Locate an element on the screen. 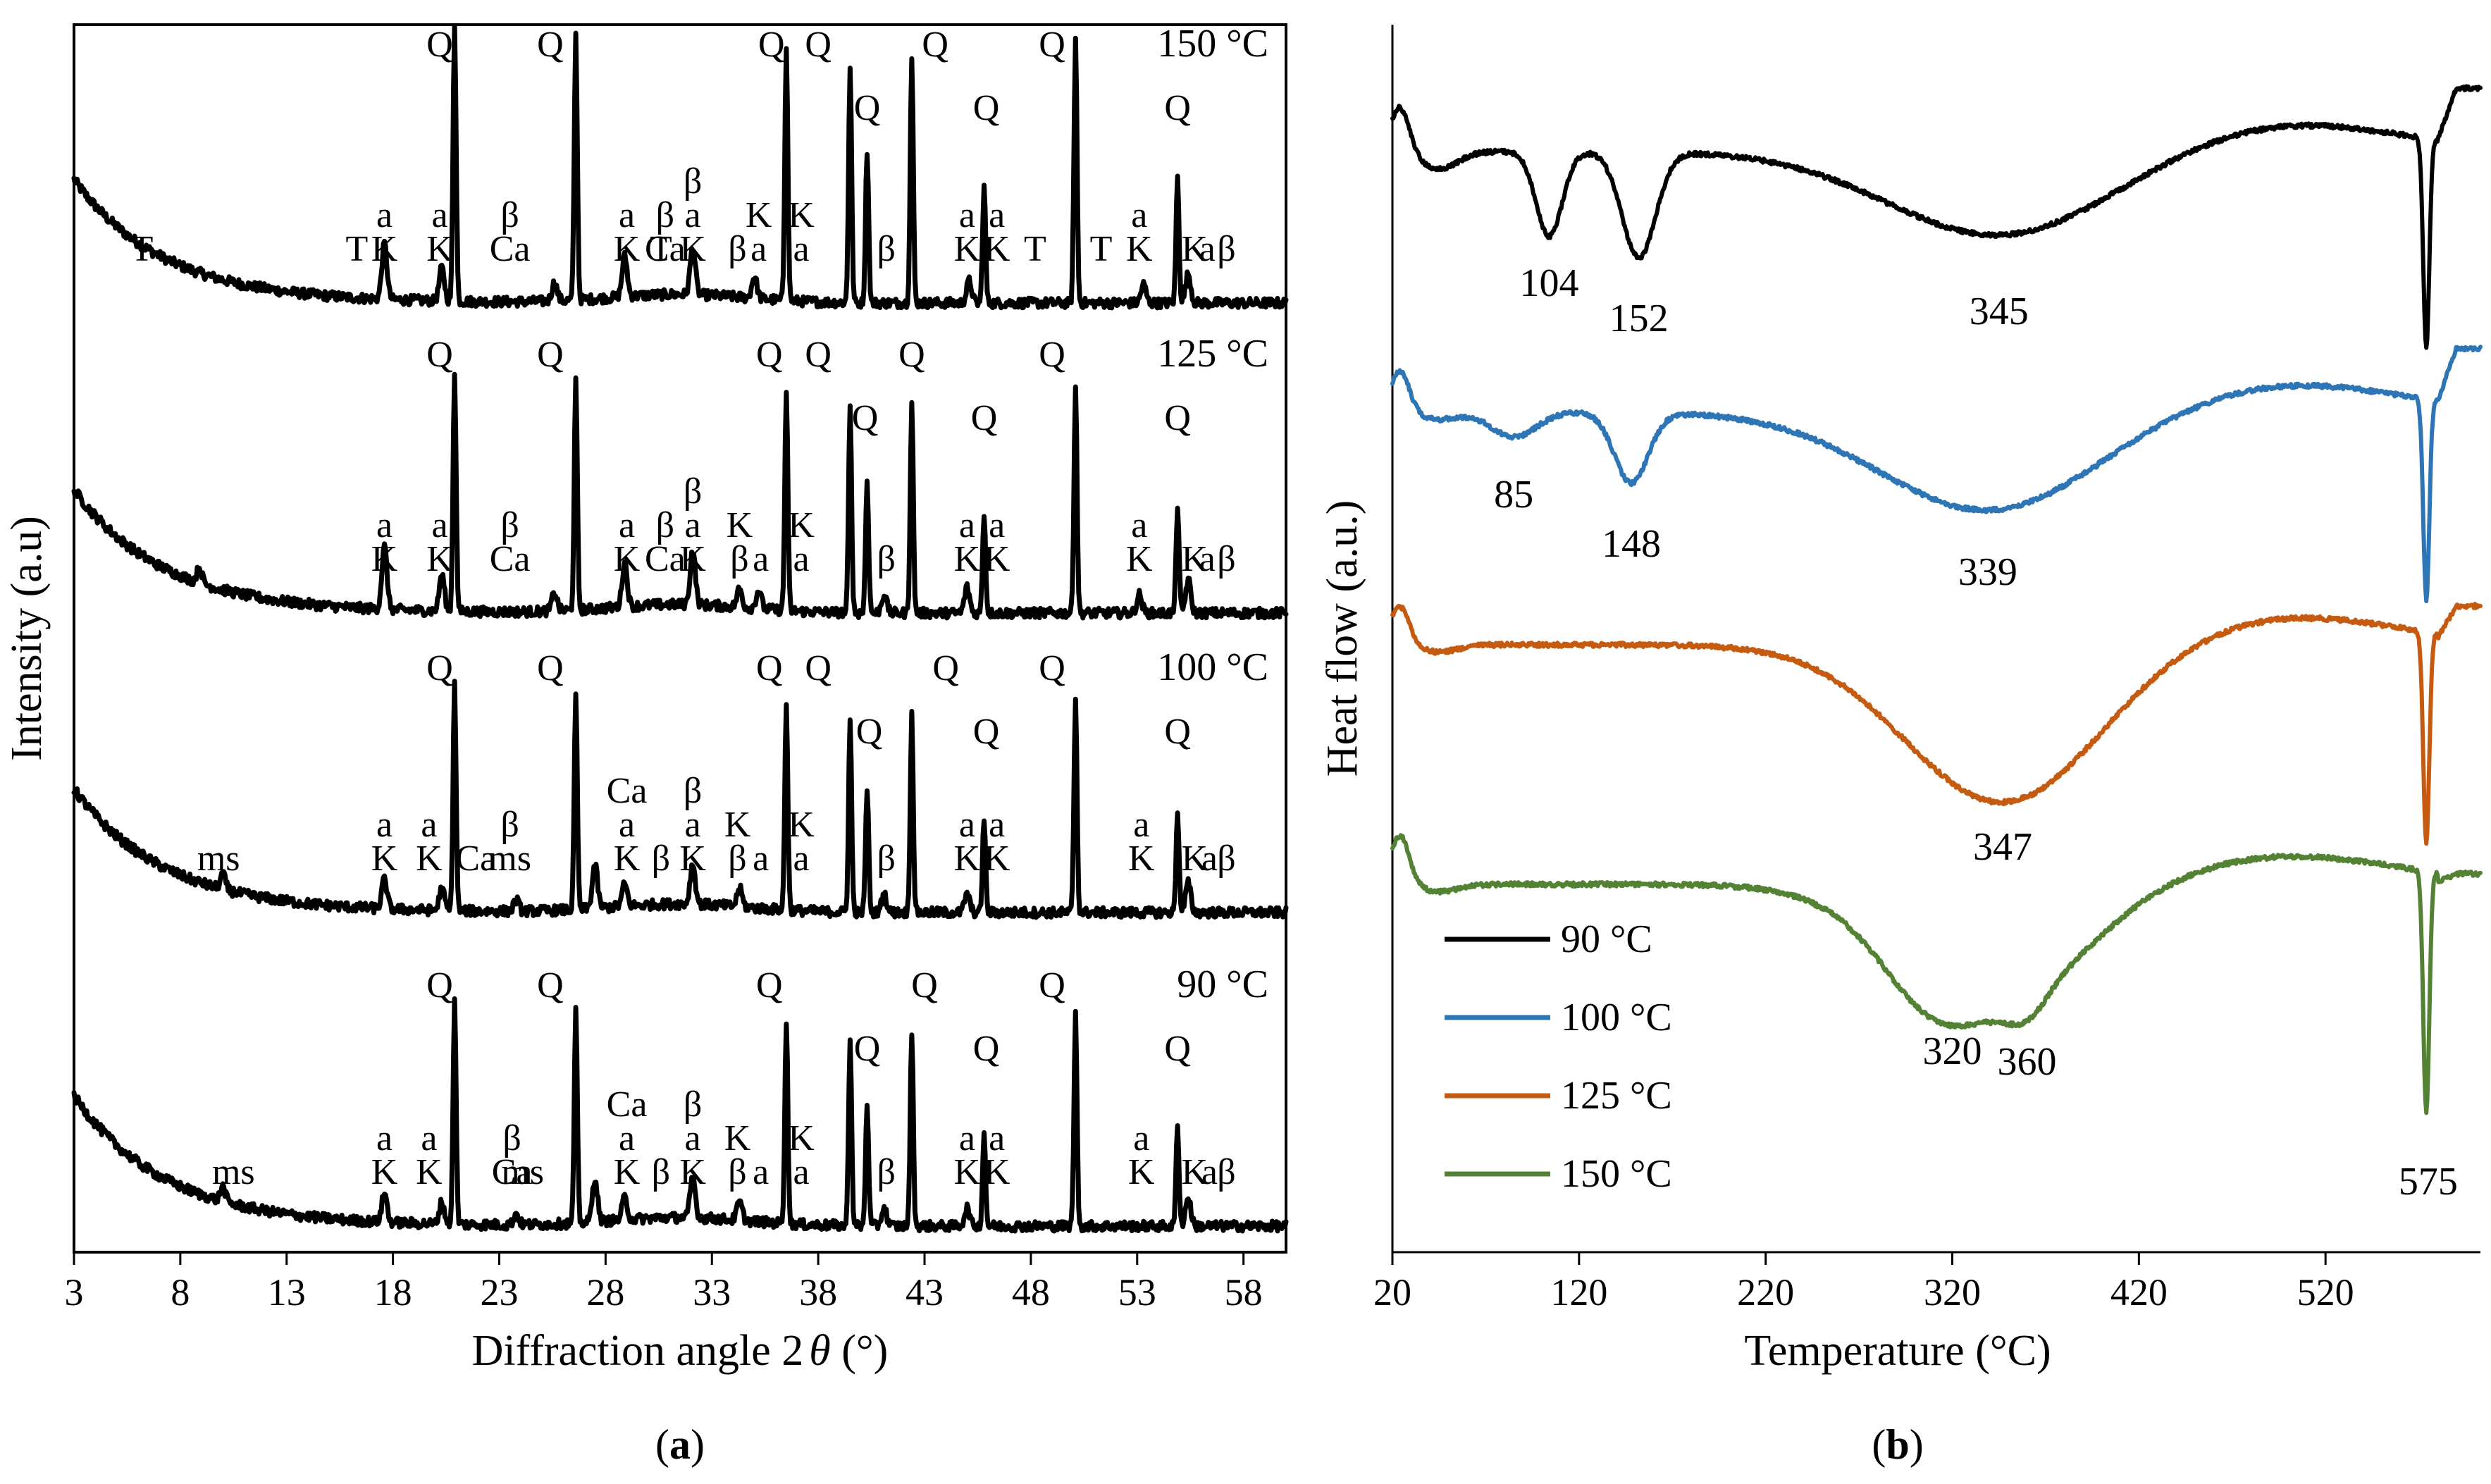 This screenshot has width=2491, height=1484. legend-label: 150 °C is located at coordinates (1617, 1174).